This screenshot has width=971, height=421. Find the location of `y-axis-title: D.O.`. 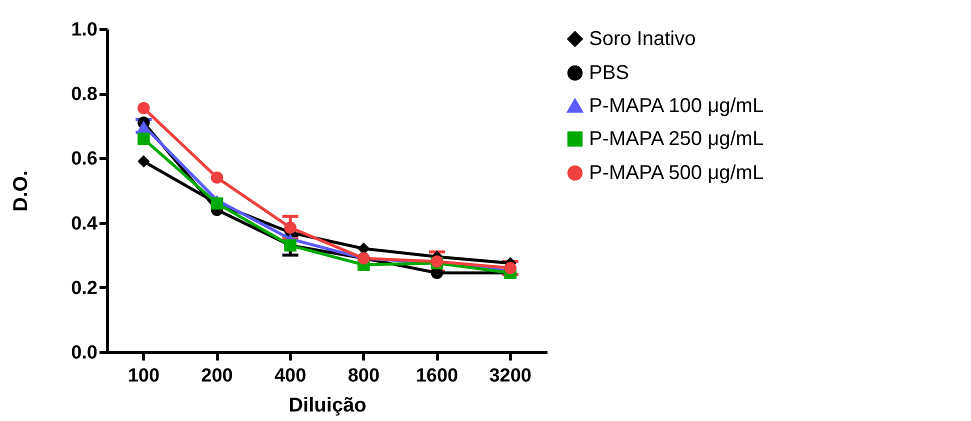

y-axis-title: D.O. is located at coordinates (21, 191).